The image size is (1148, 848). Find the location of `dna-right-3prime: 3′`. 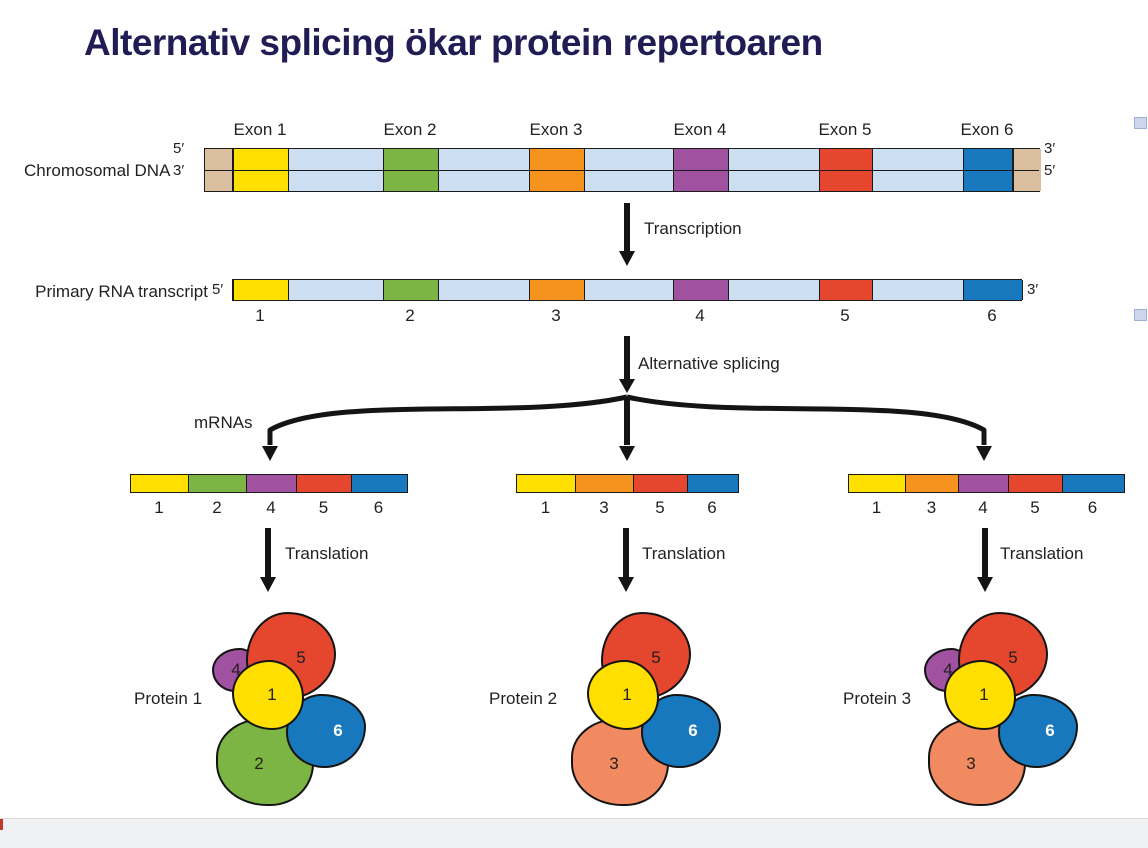

dna-right-3prime: 3′ is located at coordinates (1050, 148).